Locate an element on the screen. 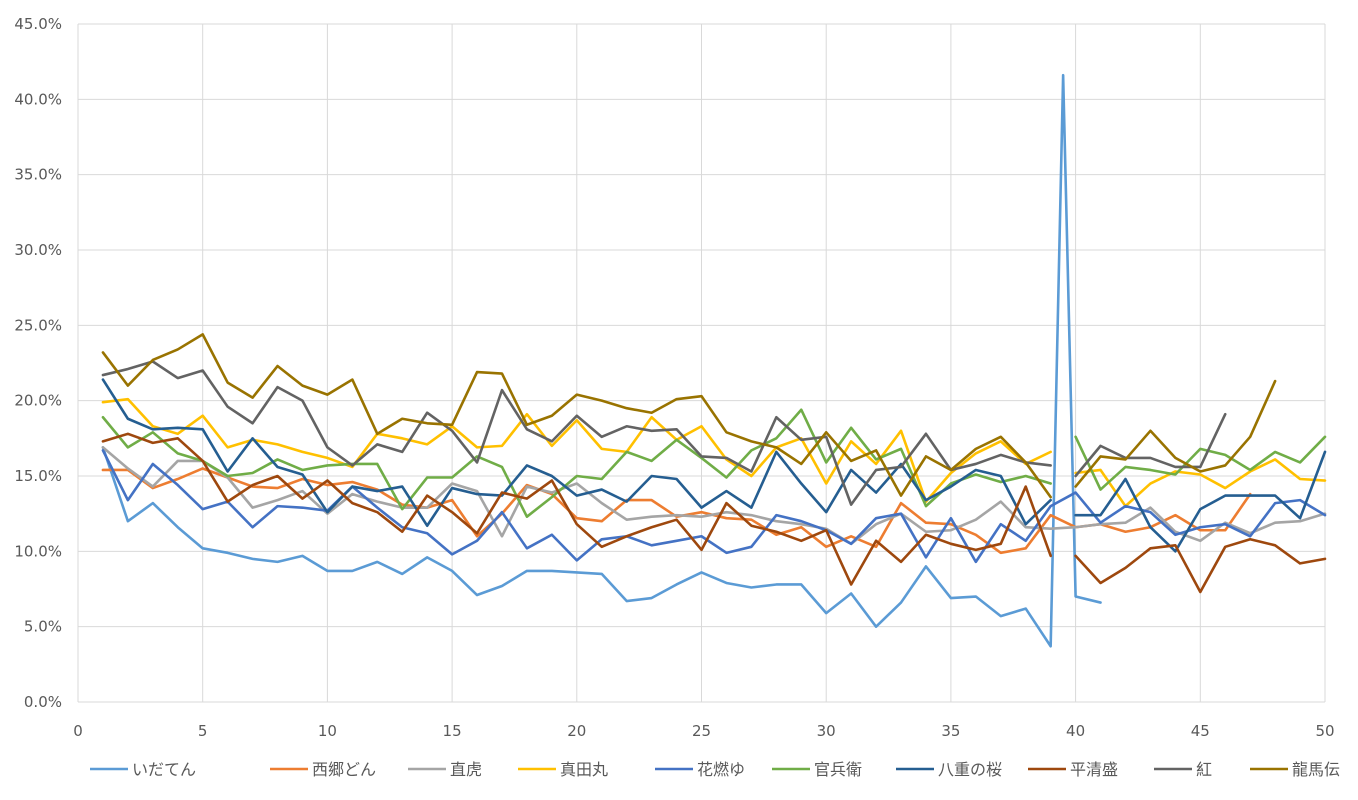  legend-label: 西郷どん is located at coordinates (344, 769).